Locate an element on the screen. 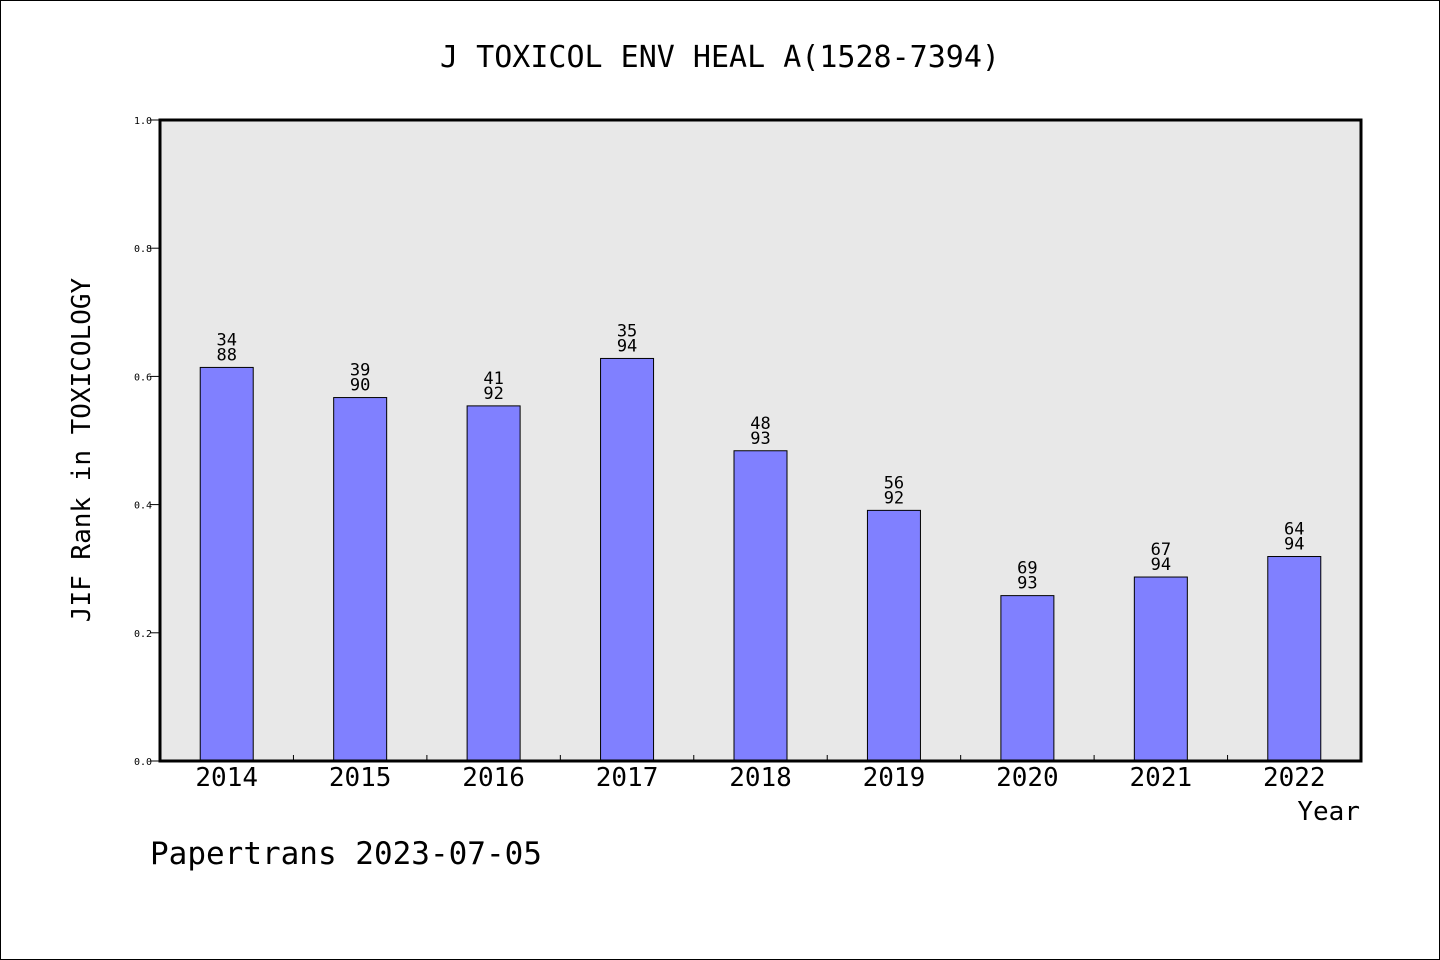  y-tick-label-3: 0.6 is located at coordinates (143, 377).